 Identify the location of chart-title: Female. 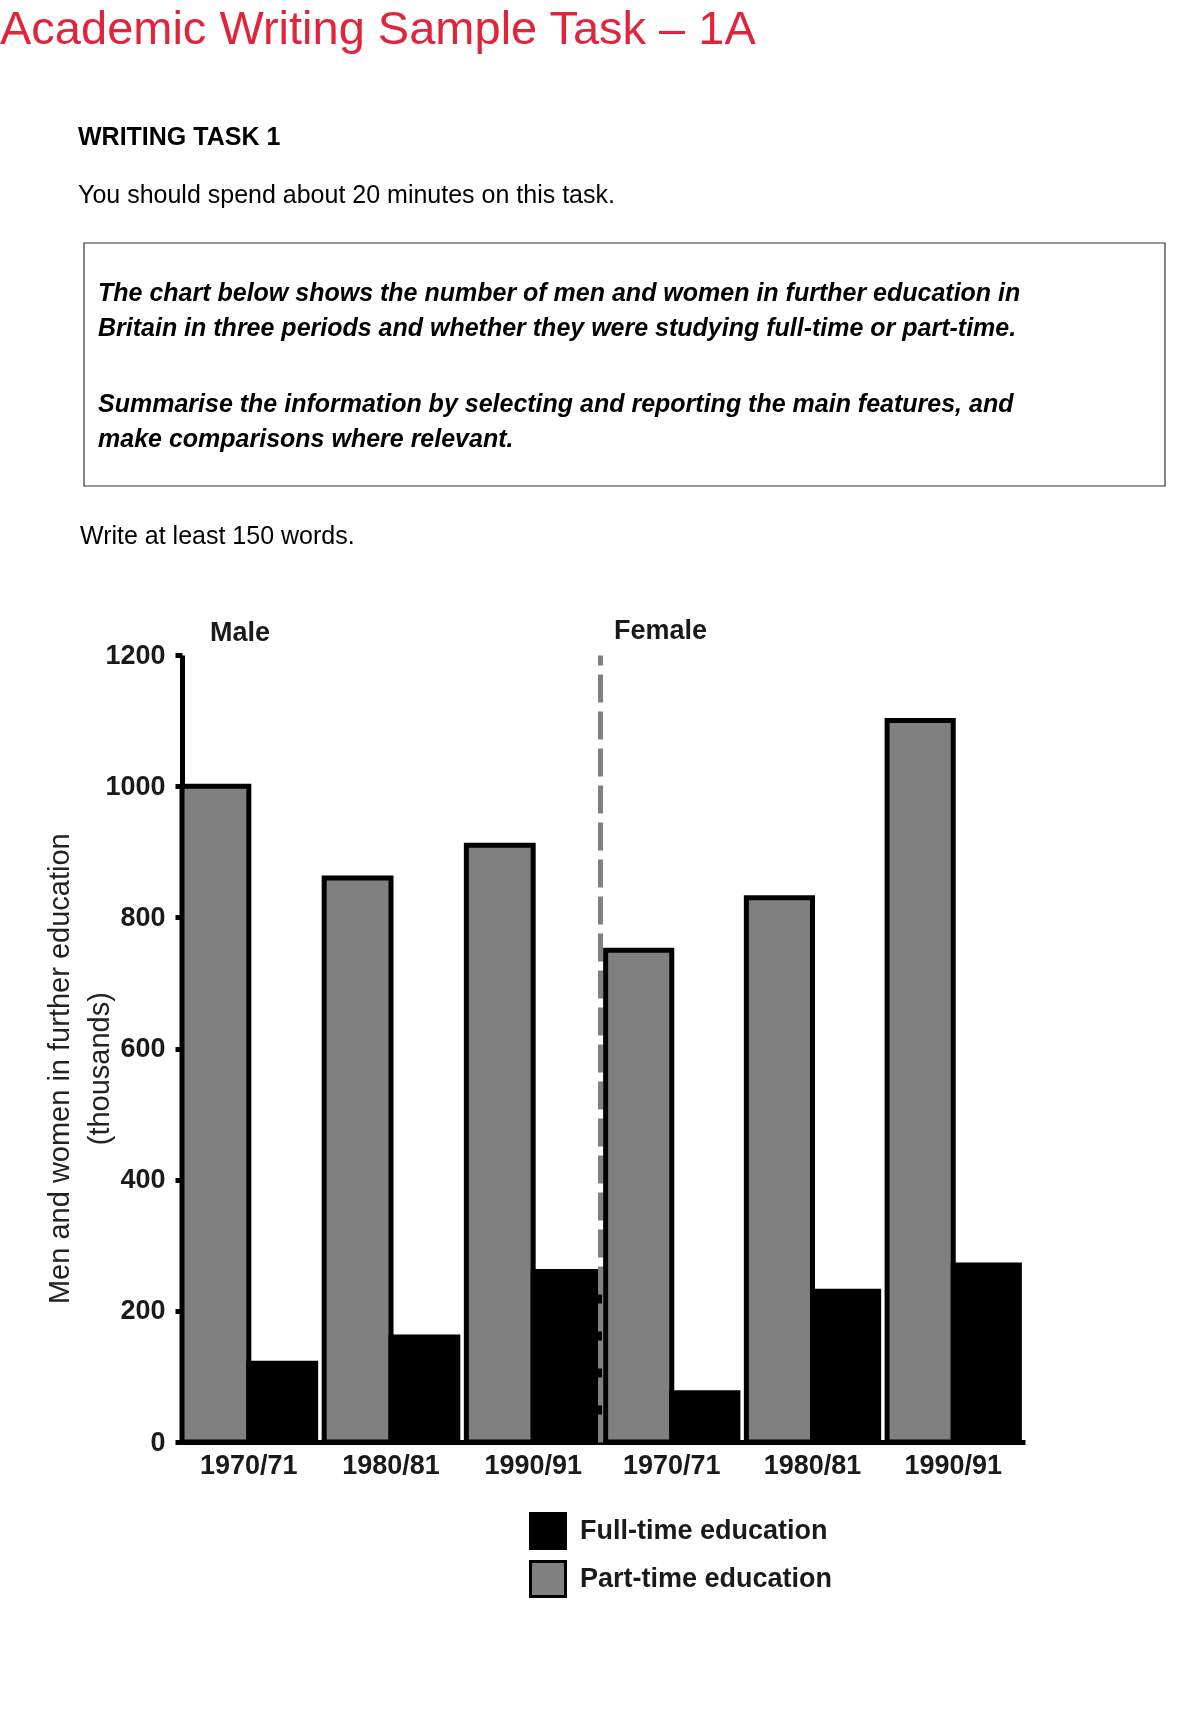
(661, 630).